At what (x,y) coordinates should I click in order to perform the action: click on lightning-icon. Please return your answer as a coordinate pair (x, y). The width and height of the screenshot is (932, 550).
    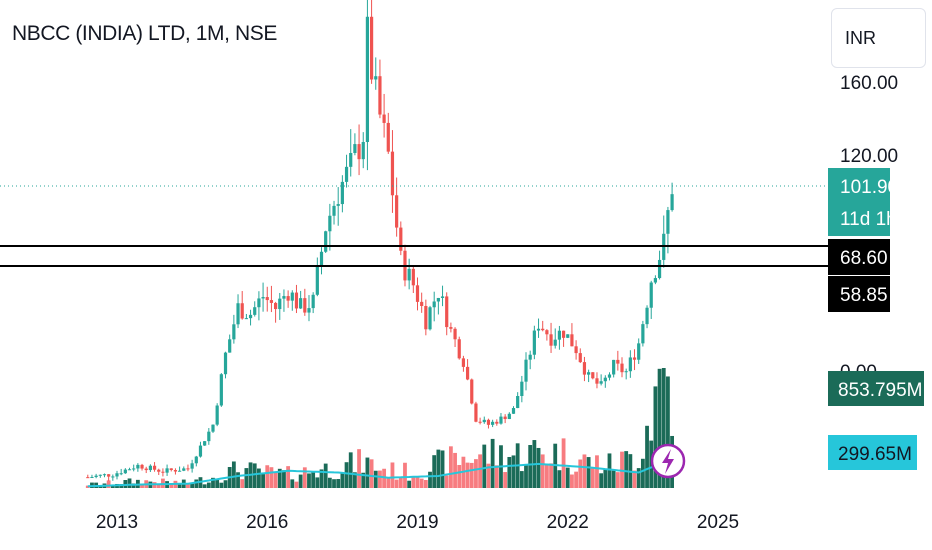
    Looking at the image, I should click on (668, 461).